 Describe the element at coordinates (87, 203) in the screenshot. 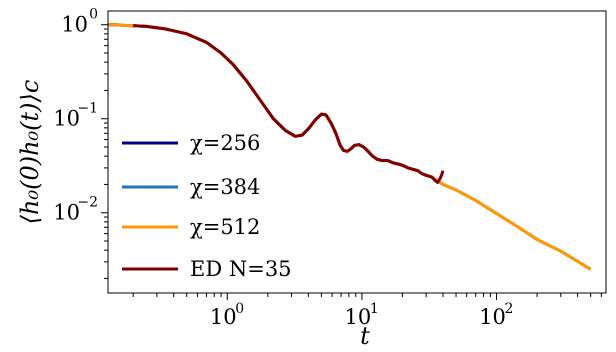

I see `y-tick-exponent: −2` at that location.